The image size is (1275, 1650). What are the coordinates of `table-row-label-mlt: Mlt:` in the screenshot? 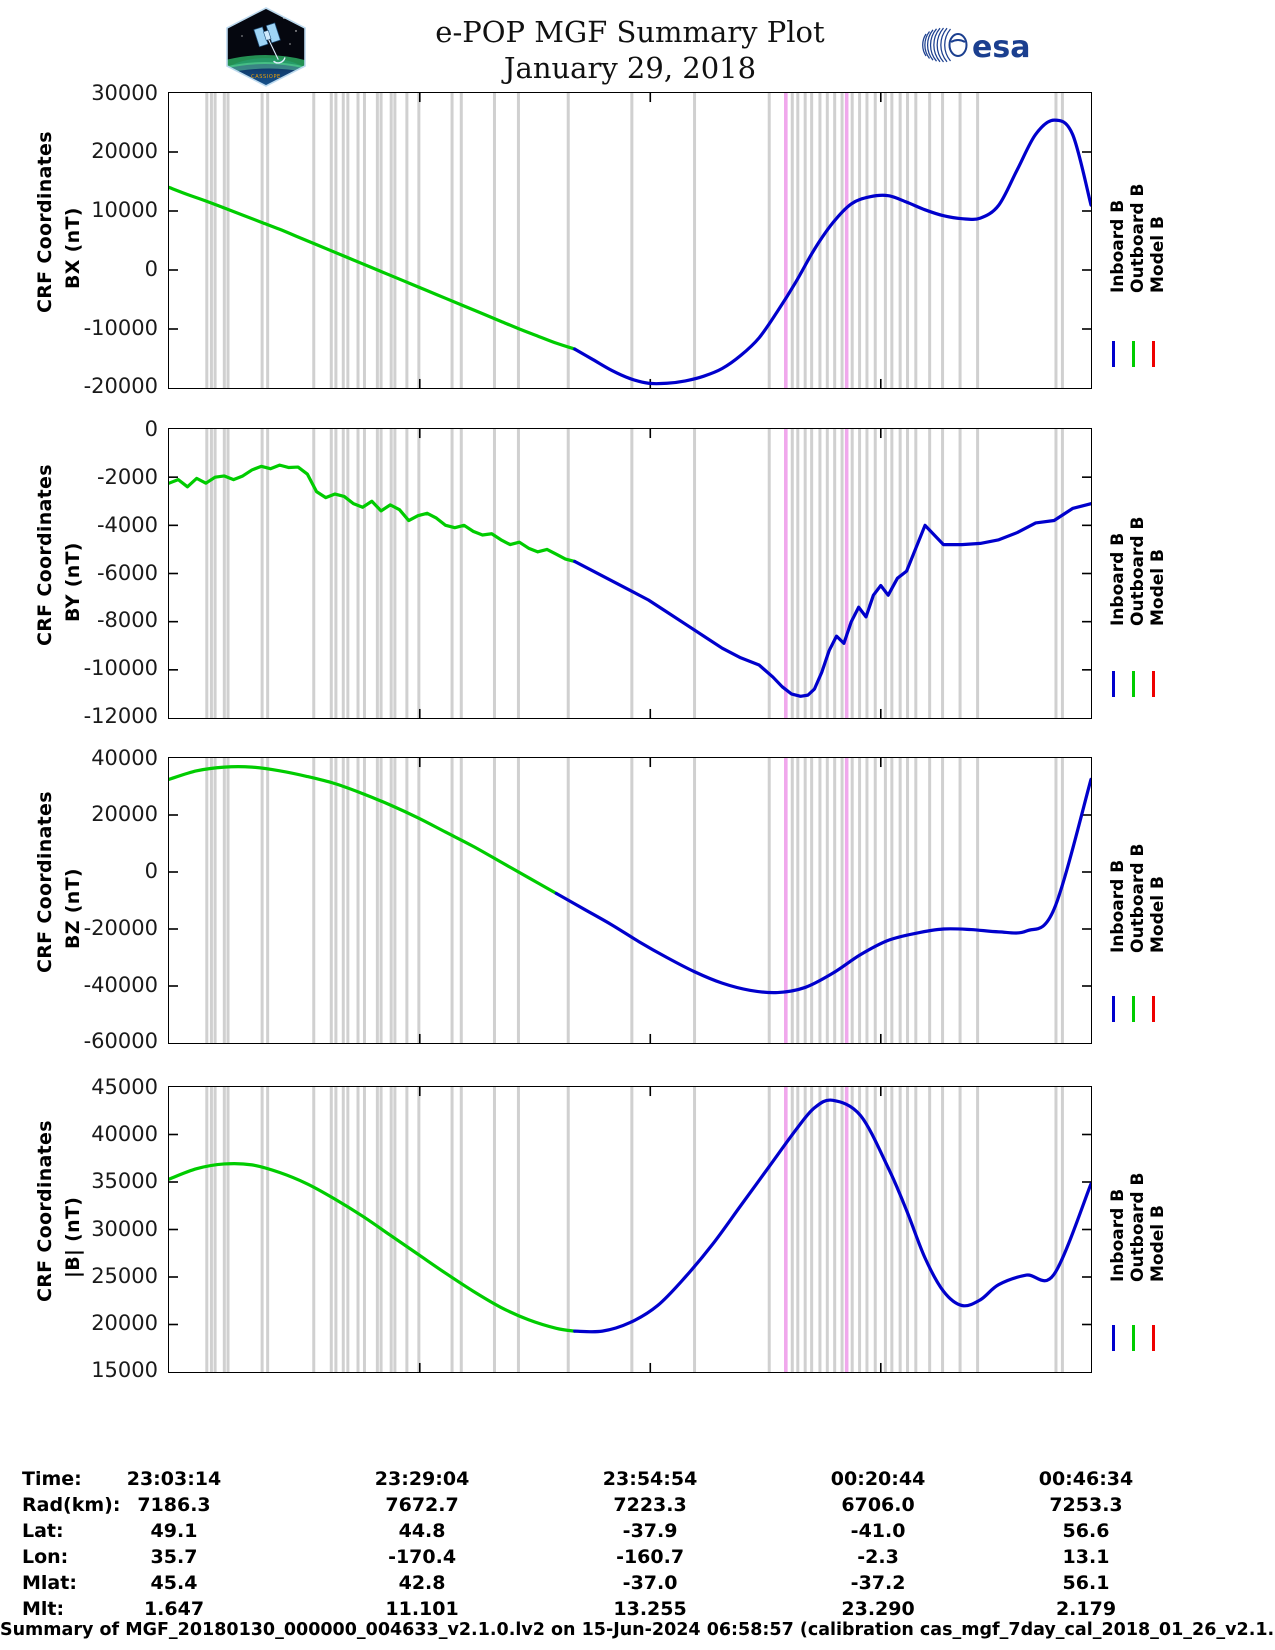 It's located at (43, 1609).